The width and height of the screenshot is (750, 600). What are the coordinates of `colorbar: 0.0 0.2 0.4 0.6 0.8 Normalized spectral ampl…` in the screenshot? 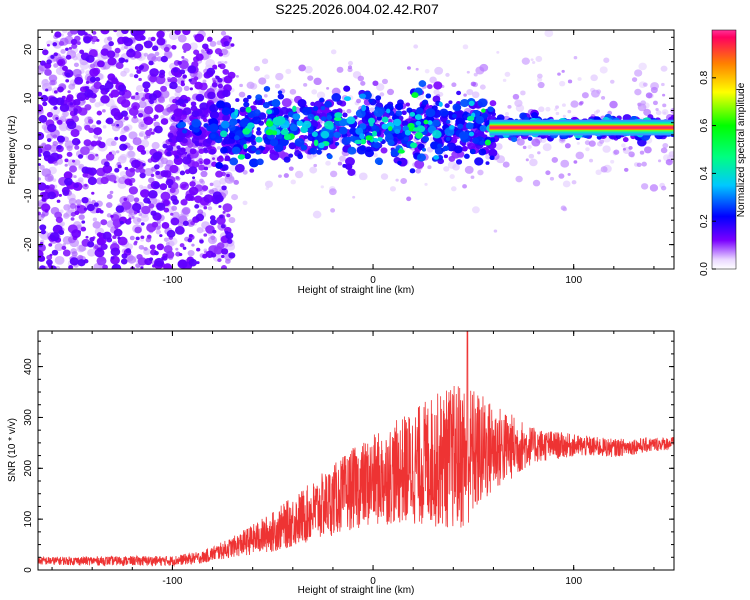 It's located at (723, 152).